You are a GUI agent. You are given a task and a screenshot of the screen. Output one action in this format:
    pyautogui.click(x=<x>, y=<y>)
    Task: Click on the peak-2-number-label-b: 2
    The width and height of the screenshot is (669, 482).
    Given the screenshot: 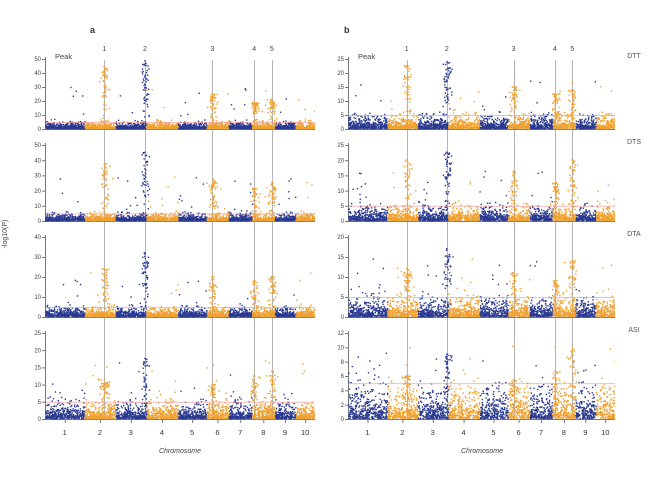 What is the action you would take?
    pyautogui.click(x=446, y=49)
    